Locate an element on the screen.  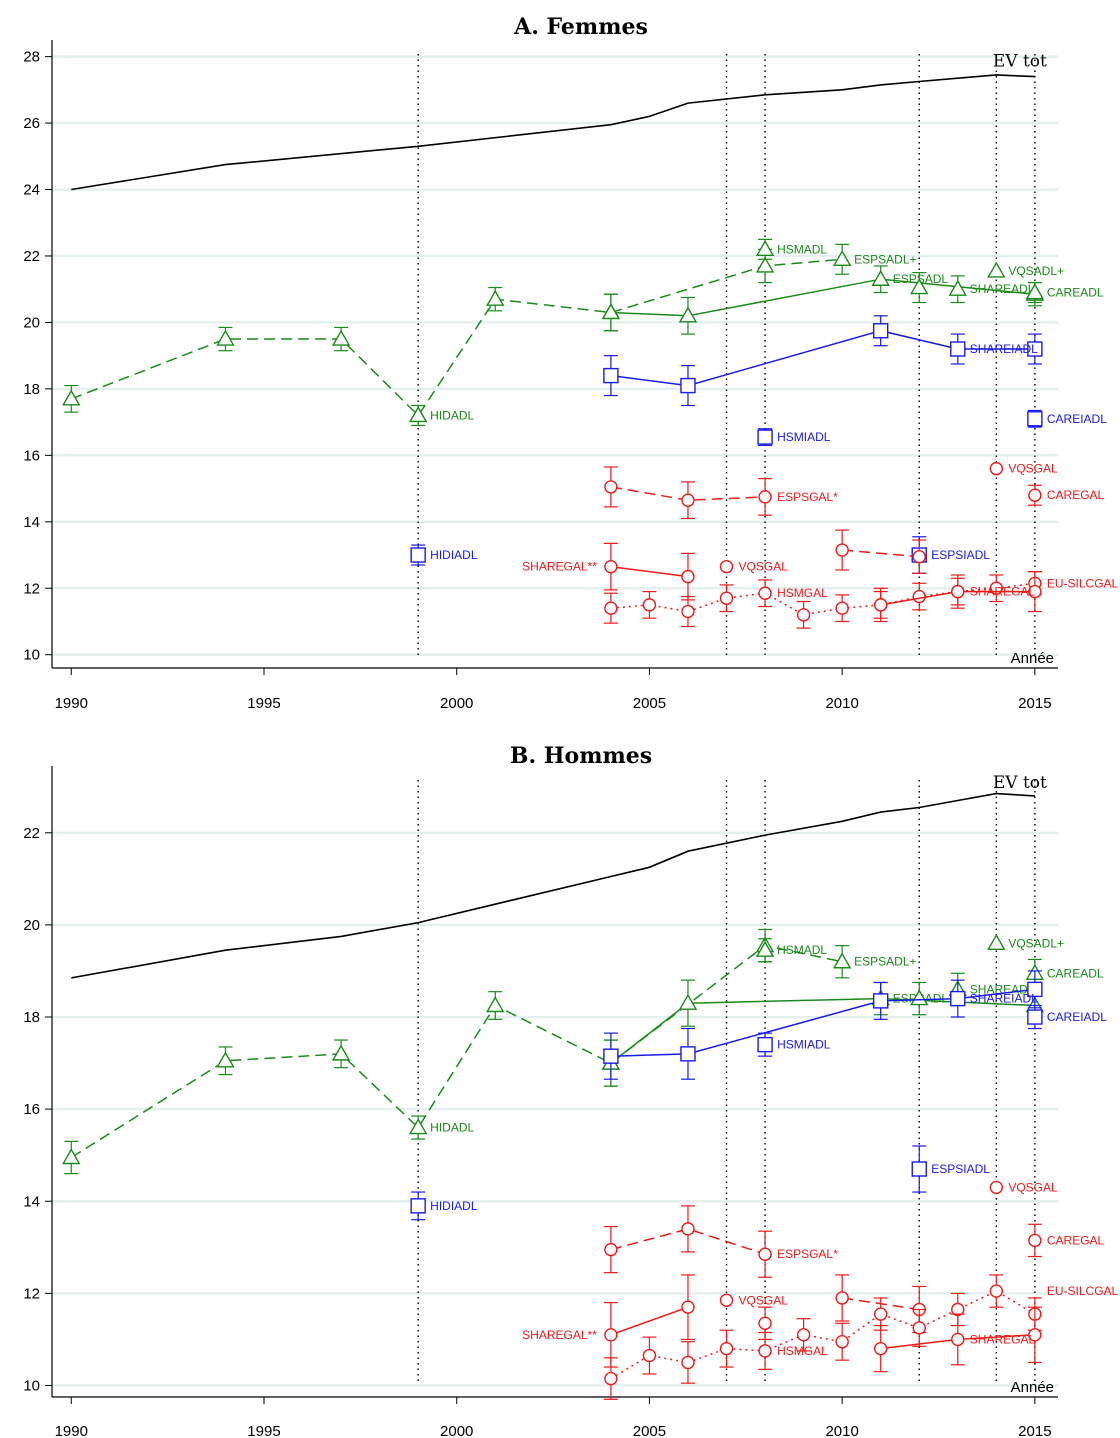
series-label: HSMADL is located at coordinates (802, 249).